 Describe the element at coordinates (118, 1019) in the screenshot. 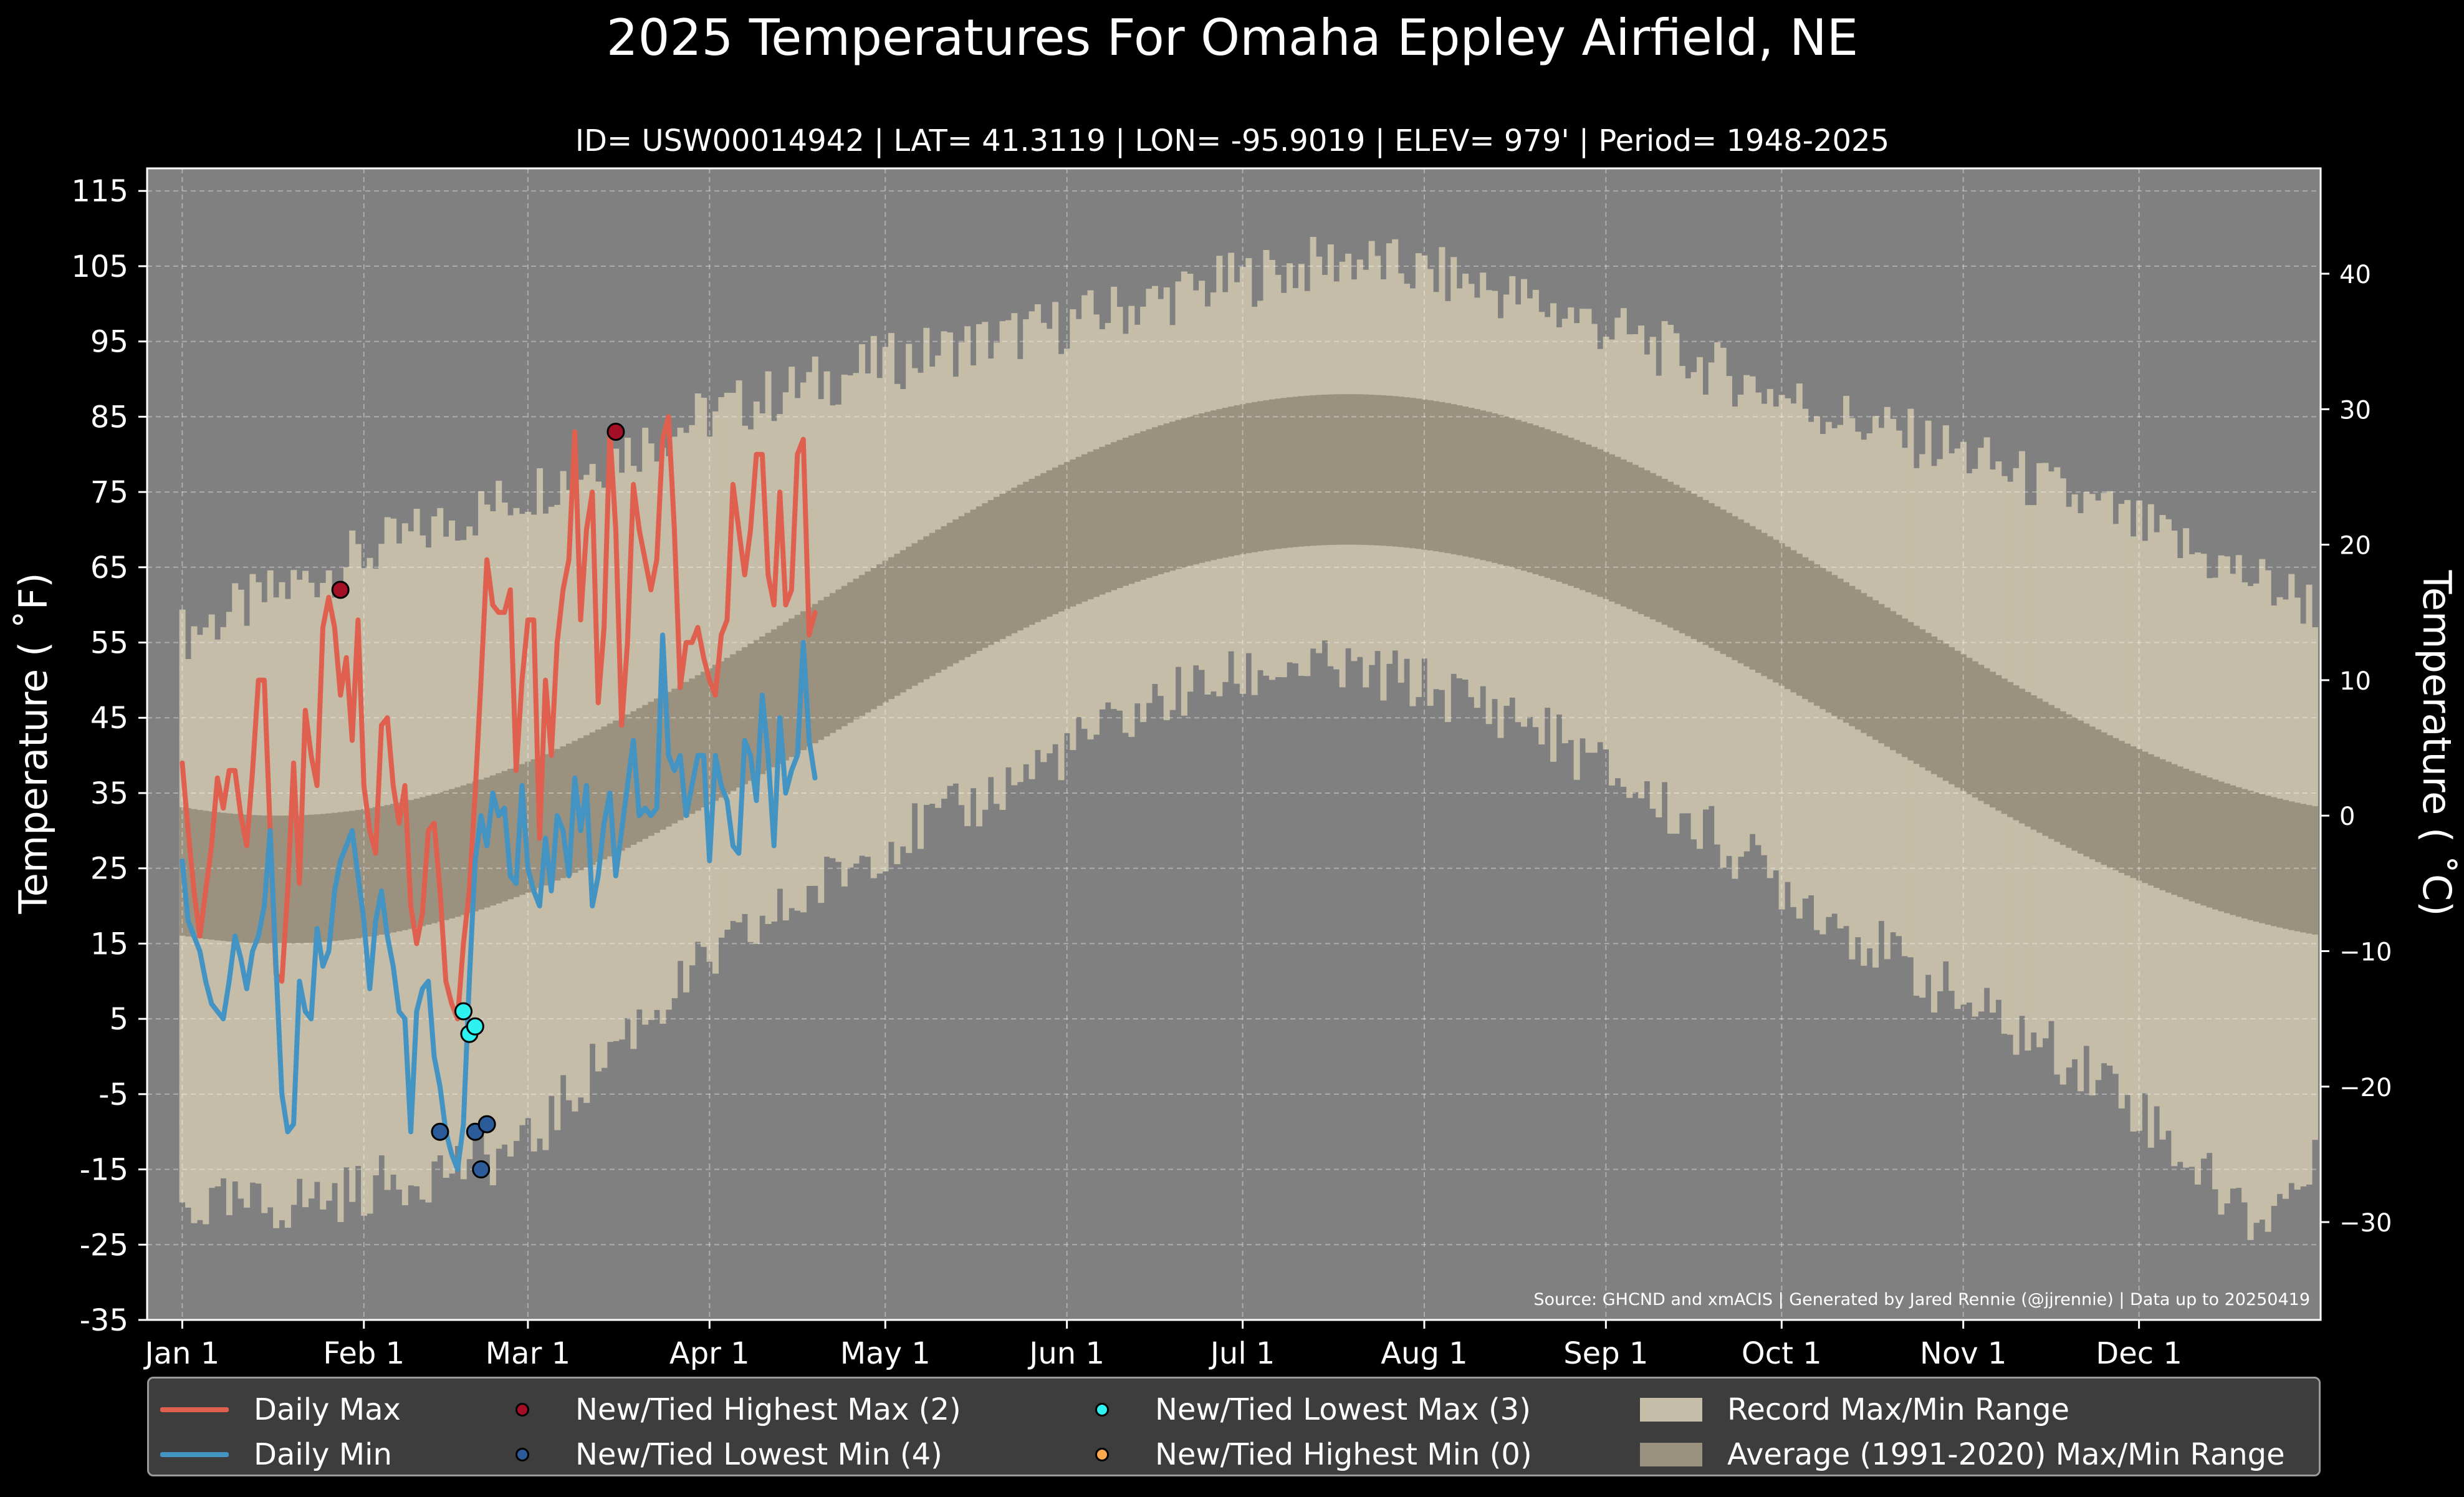

I see `y-tick-label: 5` at that location.